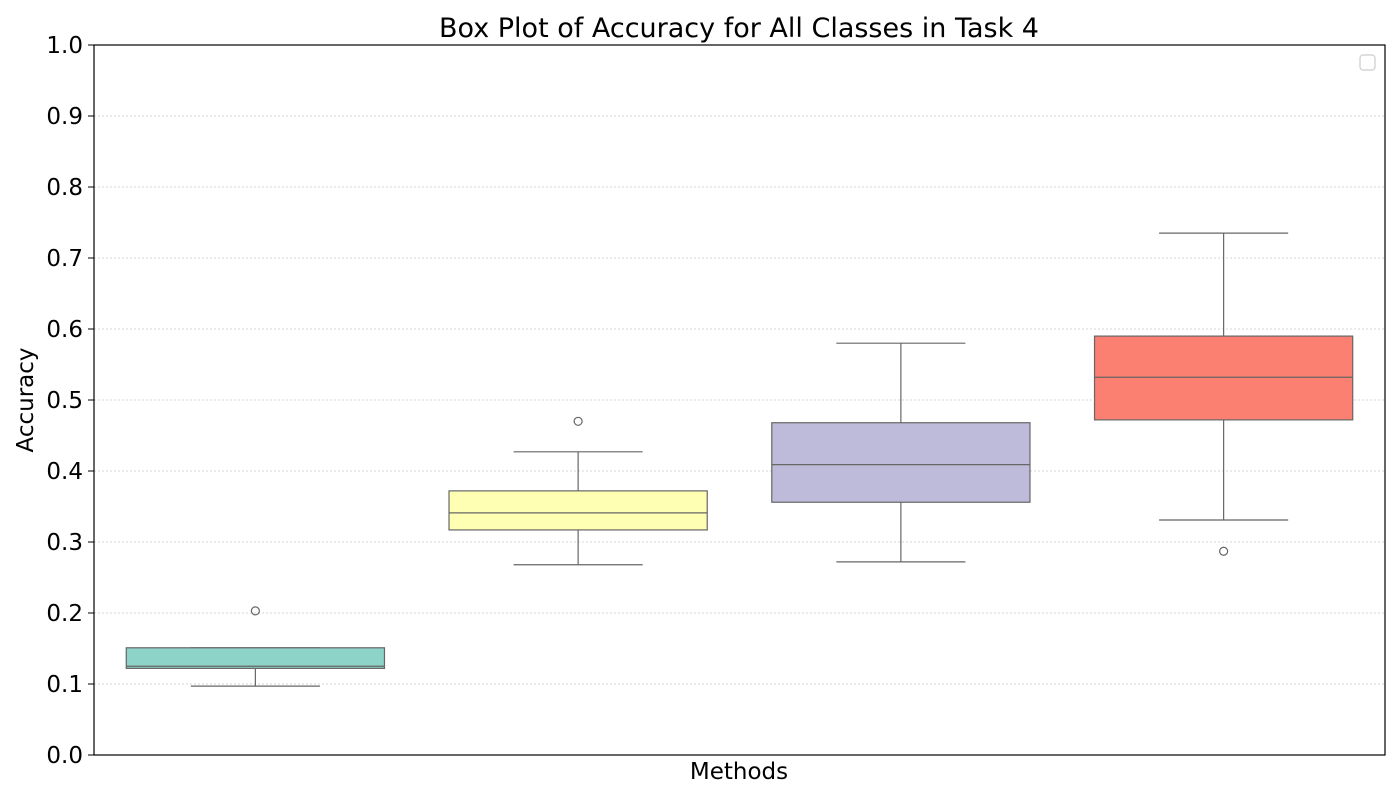  What do you see at coordinates (64, 188) in the screenshot?
I see `y-tick-label: 0.8` at bounding box center [64, 188].